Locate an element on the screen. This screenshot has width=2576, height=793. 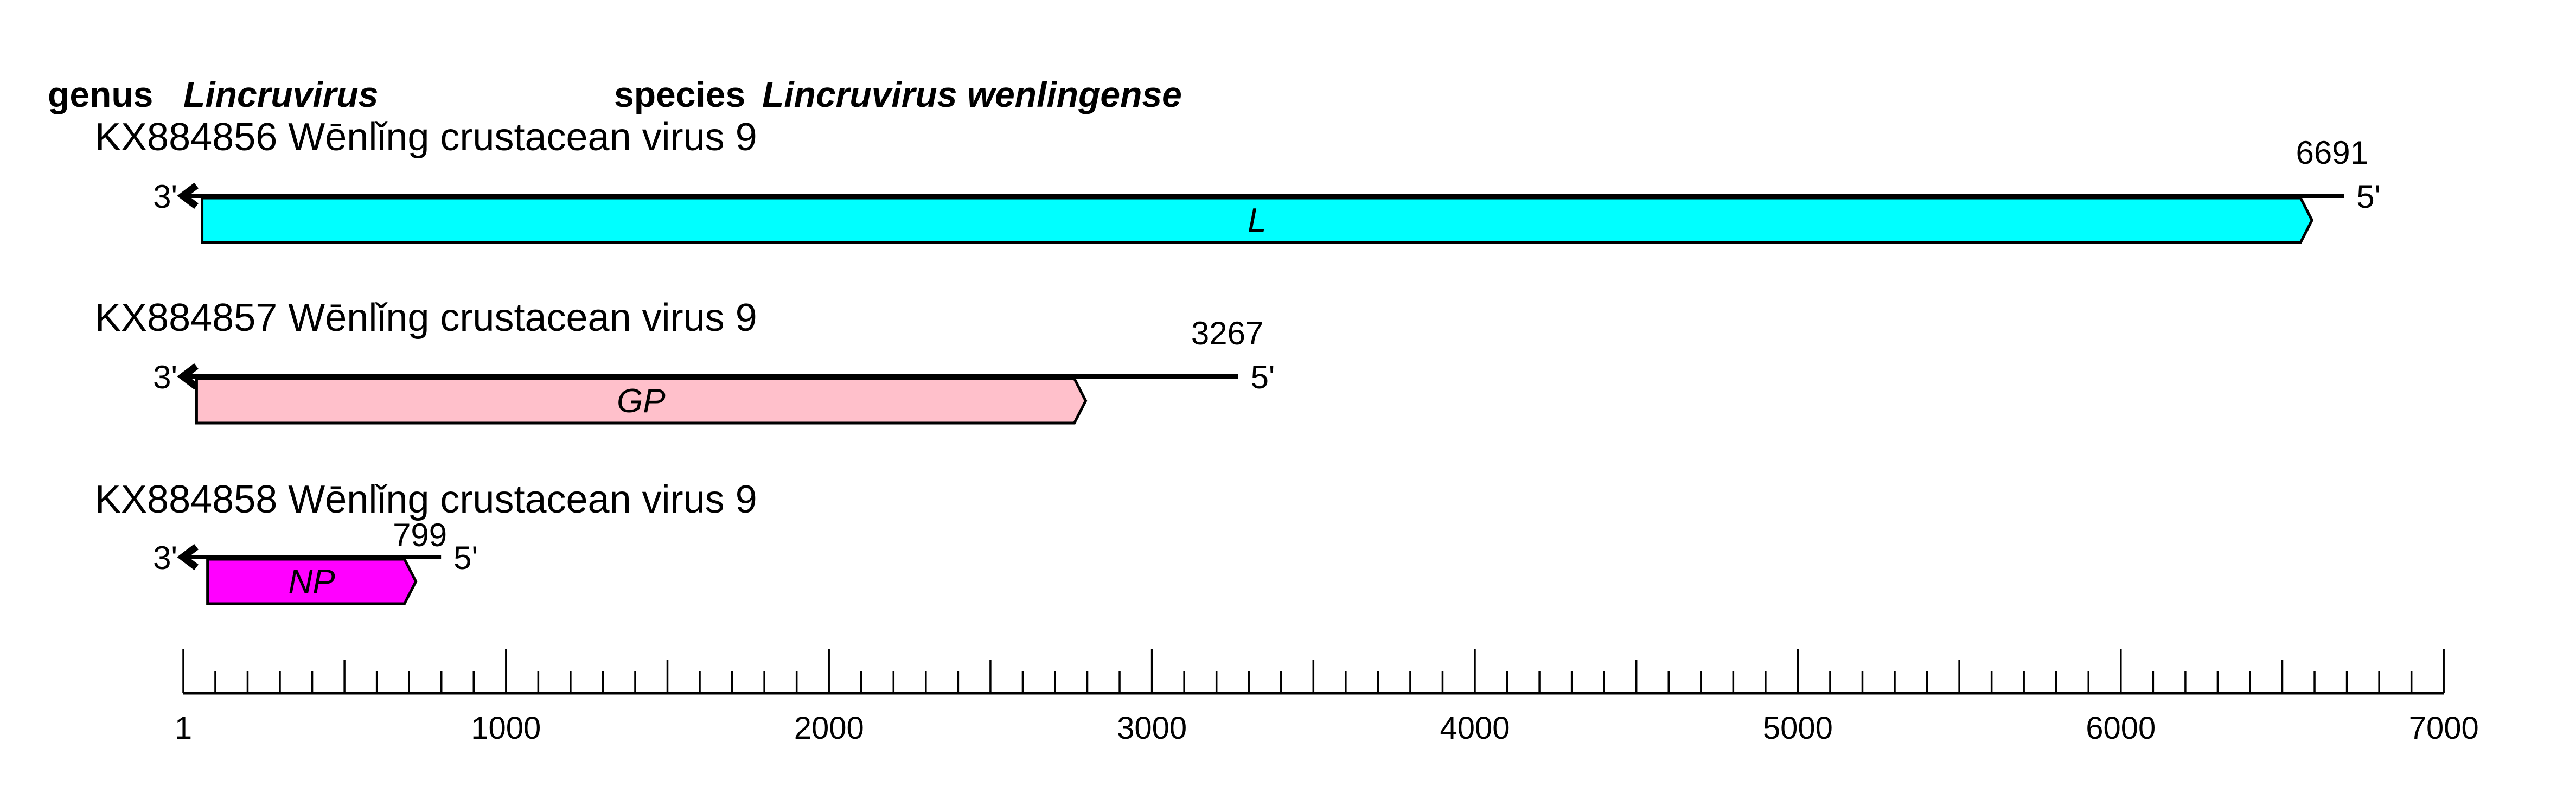
gene-label: GP is located at coordinates (641, 401).